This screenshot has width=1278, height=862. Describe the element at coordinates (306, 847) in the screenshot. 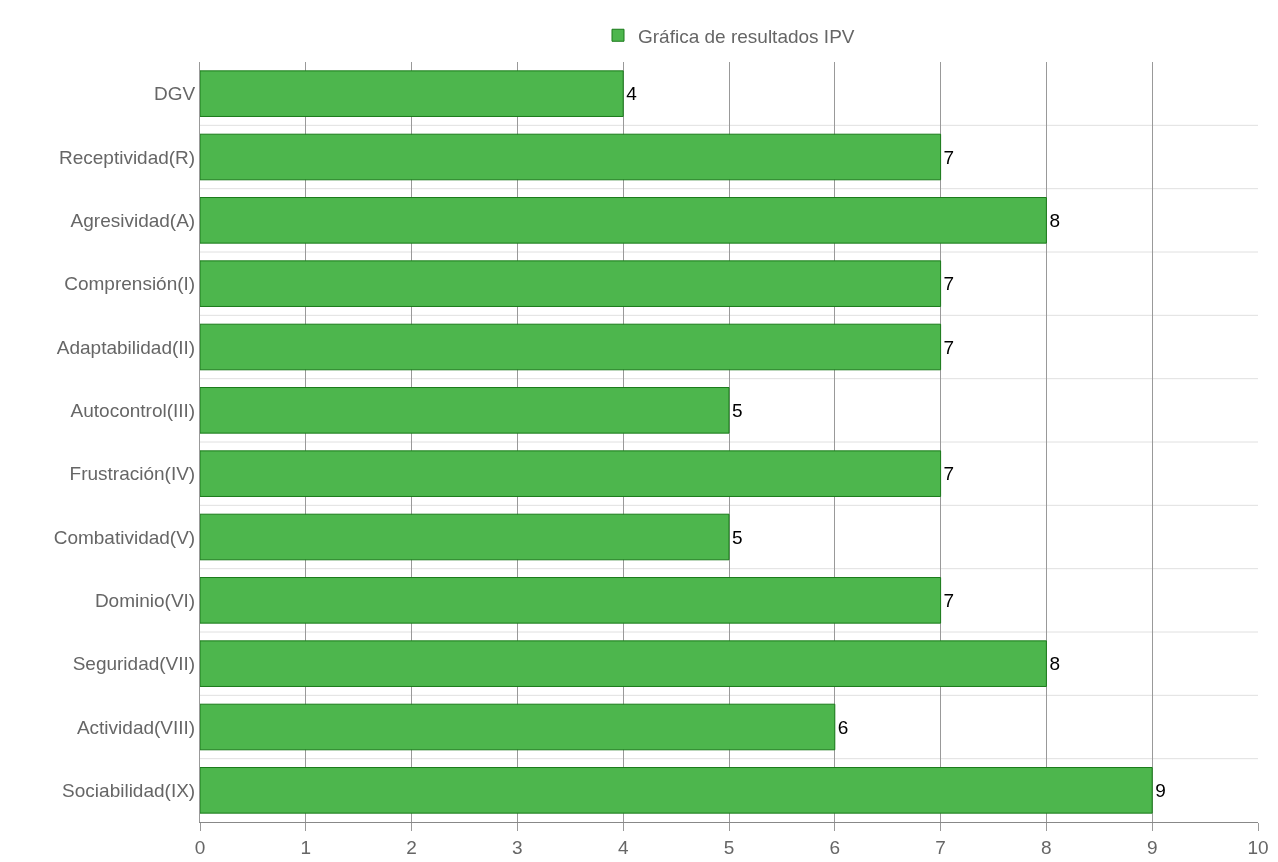

I see `x-tick-label: 1` at that location.